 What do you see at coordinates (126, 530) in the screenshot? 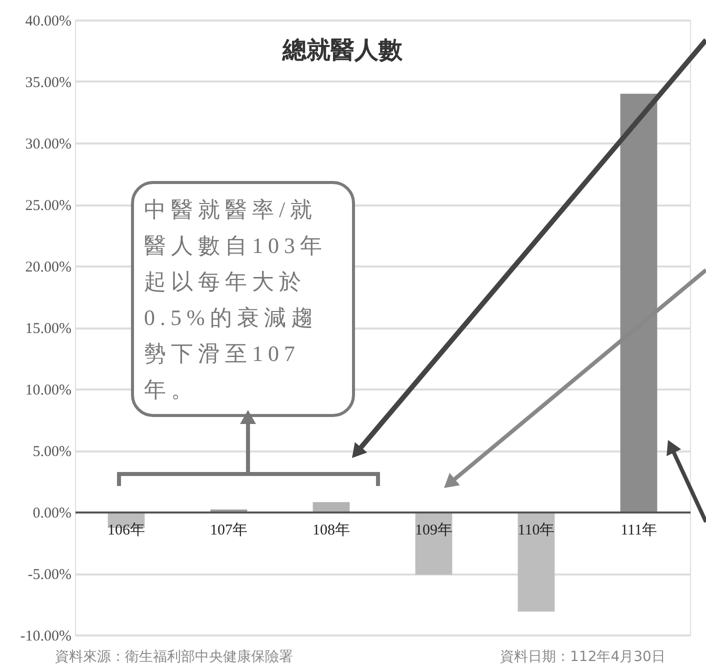
I see `x-tick-label: 106年` at bounding box center [126, 530].